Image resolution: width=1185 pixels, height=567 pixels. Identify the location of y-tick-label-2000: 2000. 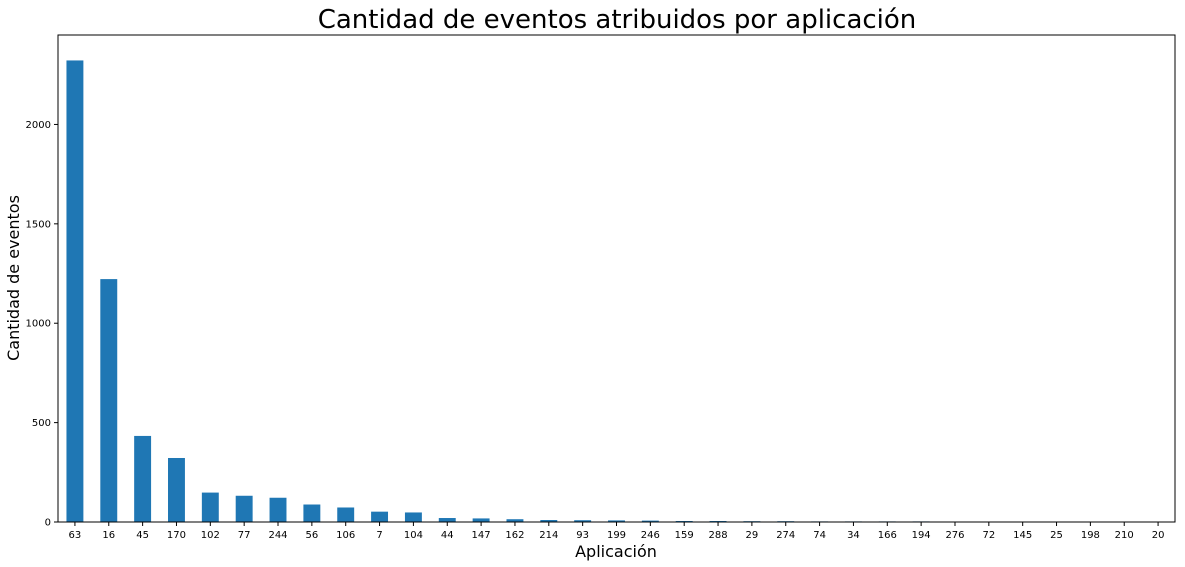
(38, 125).